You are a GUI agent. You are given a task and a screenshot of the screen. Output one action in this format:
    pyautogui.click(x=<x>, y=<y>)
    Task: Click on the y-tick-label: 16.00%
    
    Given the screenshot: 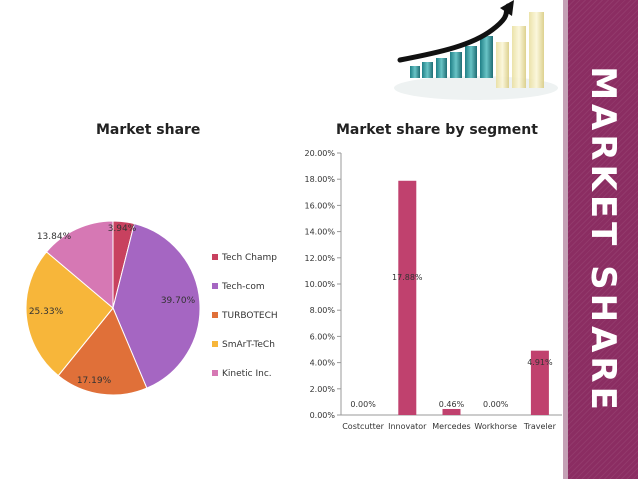 What is the action you would take?
    pyautogui.click(x=319, y=205)
    